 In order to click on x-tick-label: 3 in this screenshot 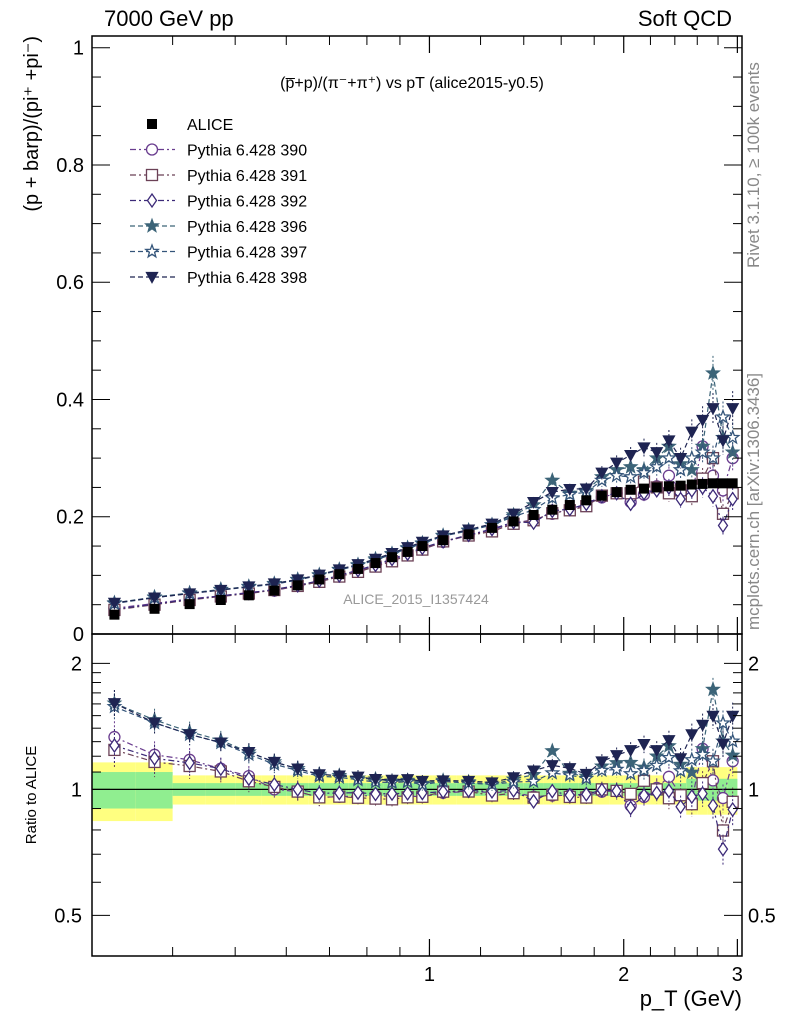, I will do `click(737, 975)`.